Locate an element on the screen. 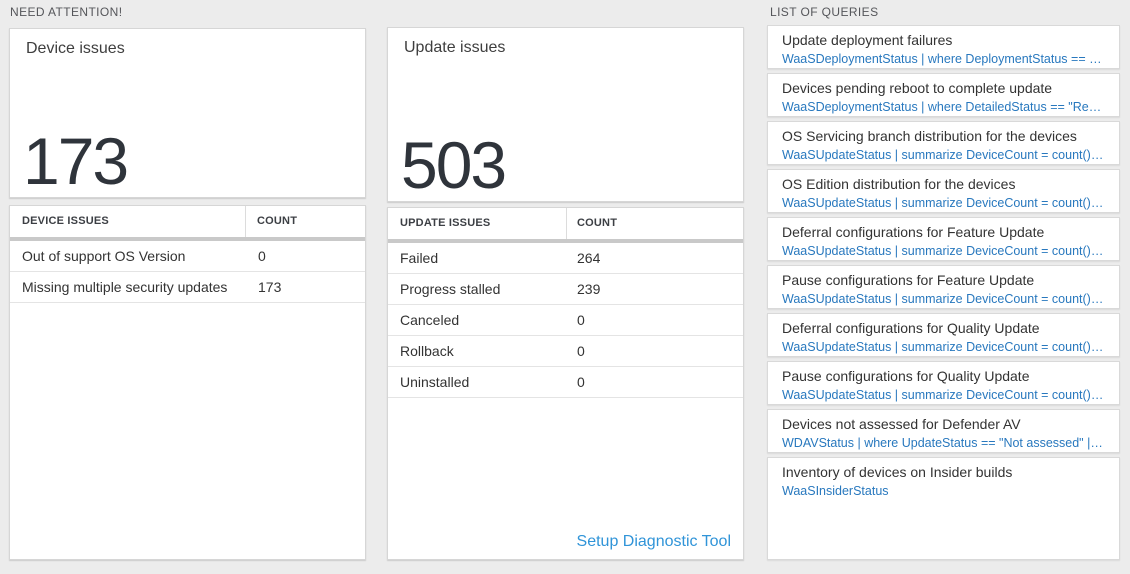 The height and width of the screenshot is (574, 1130). query-title: Inventory of devices on Insider builds is located at coordinates (897, 472).